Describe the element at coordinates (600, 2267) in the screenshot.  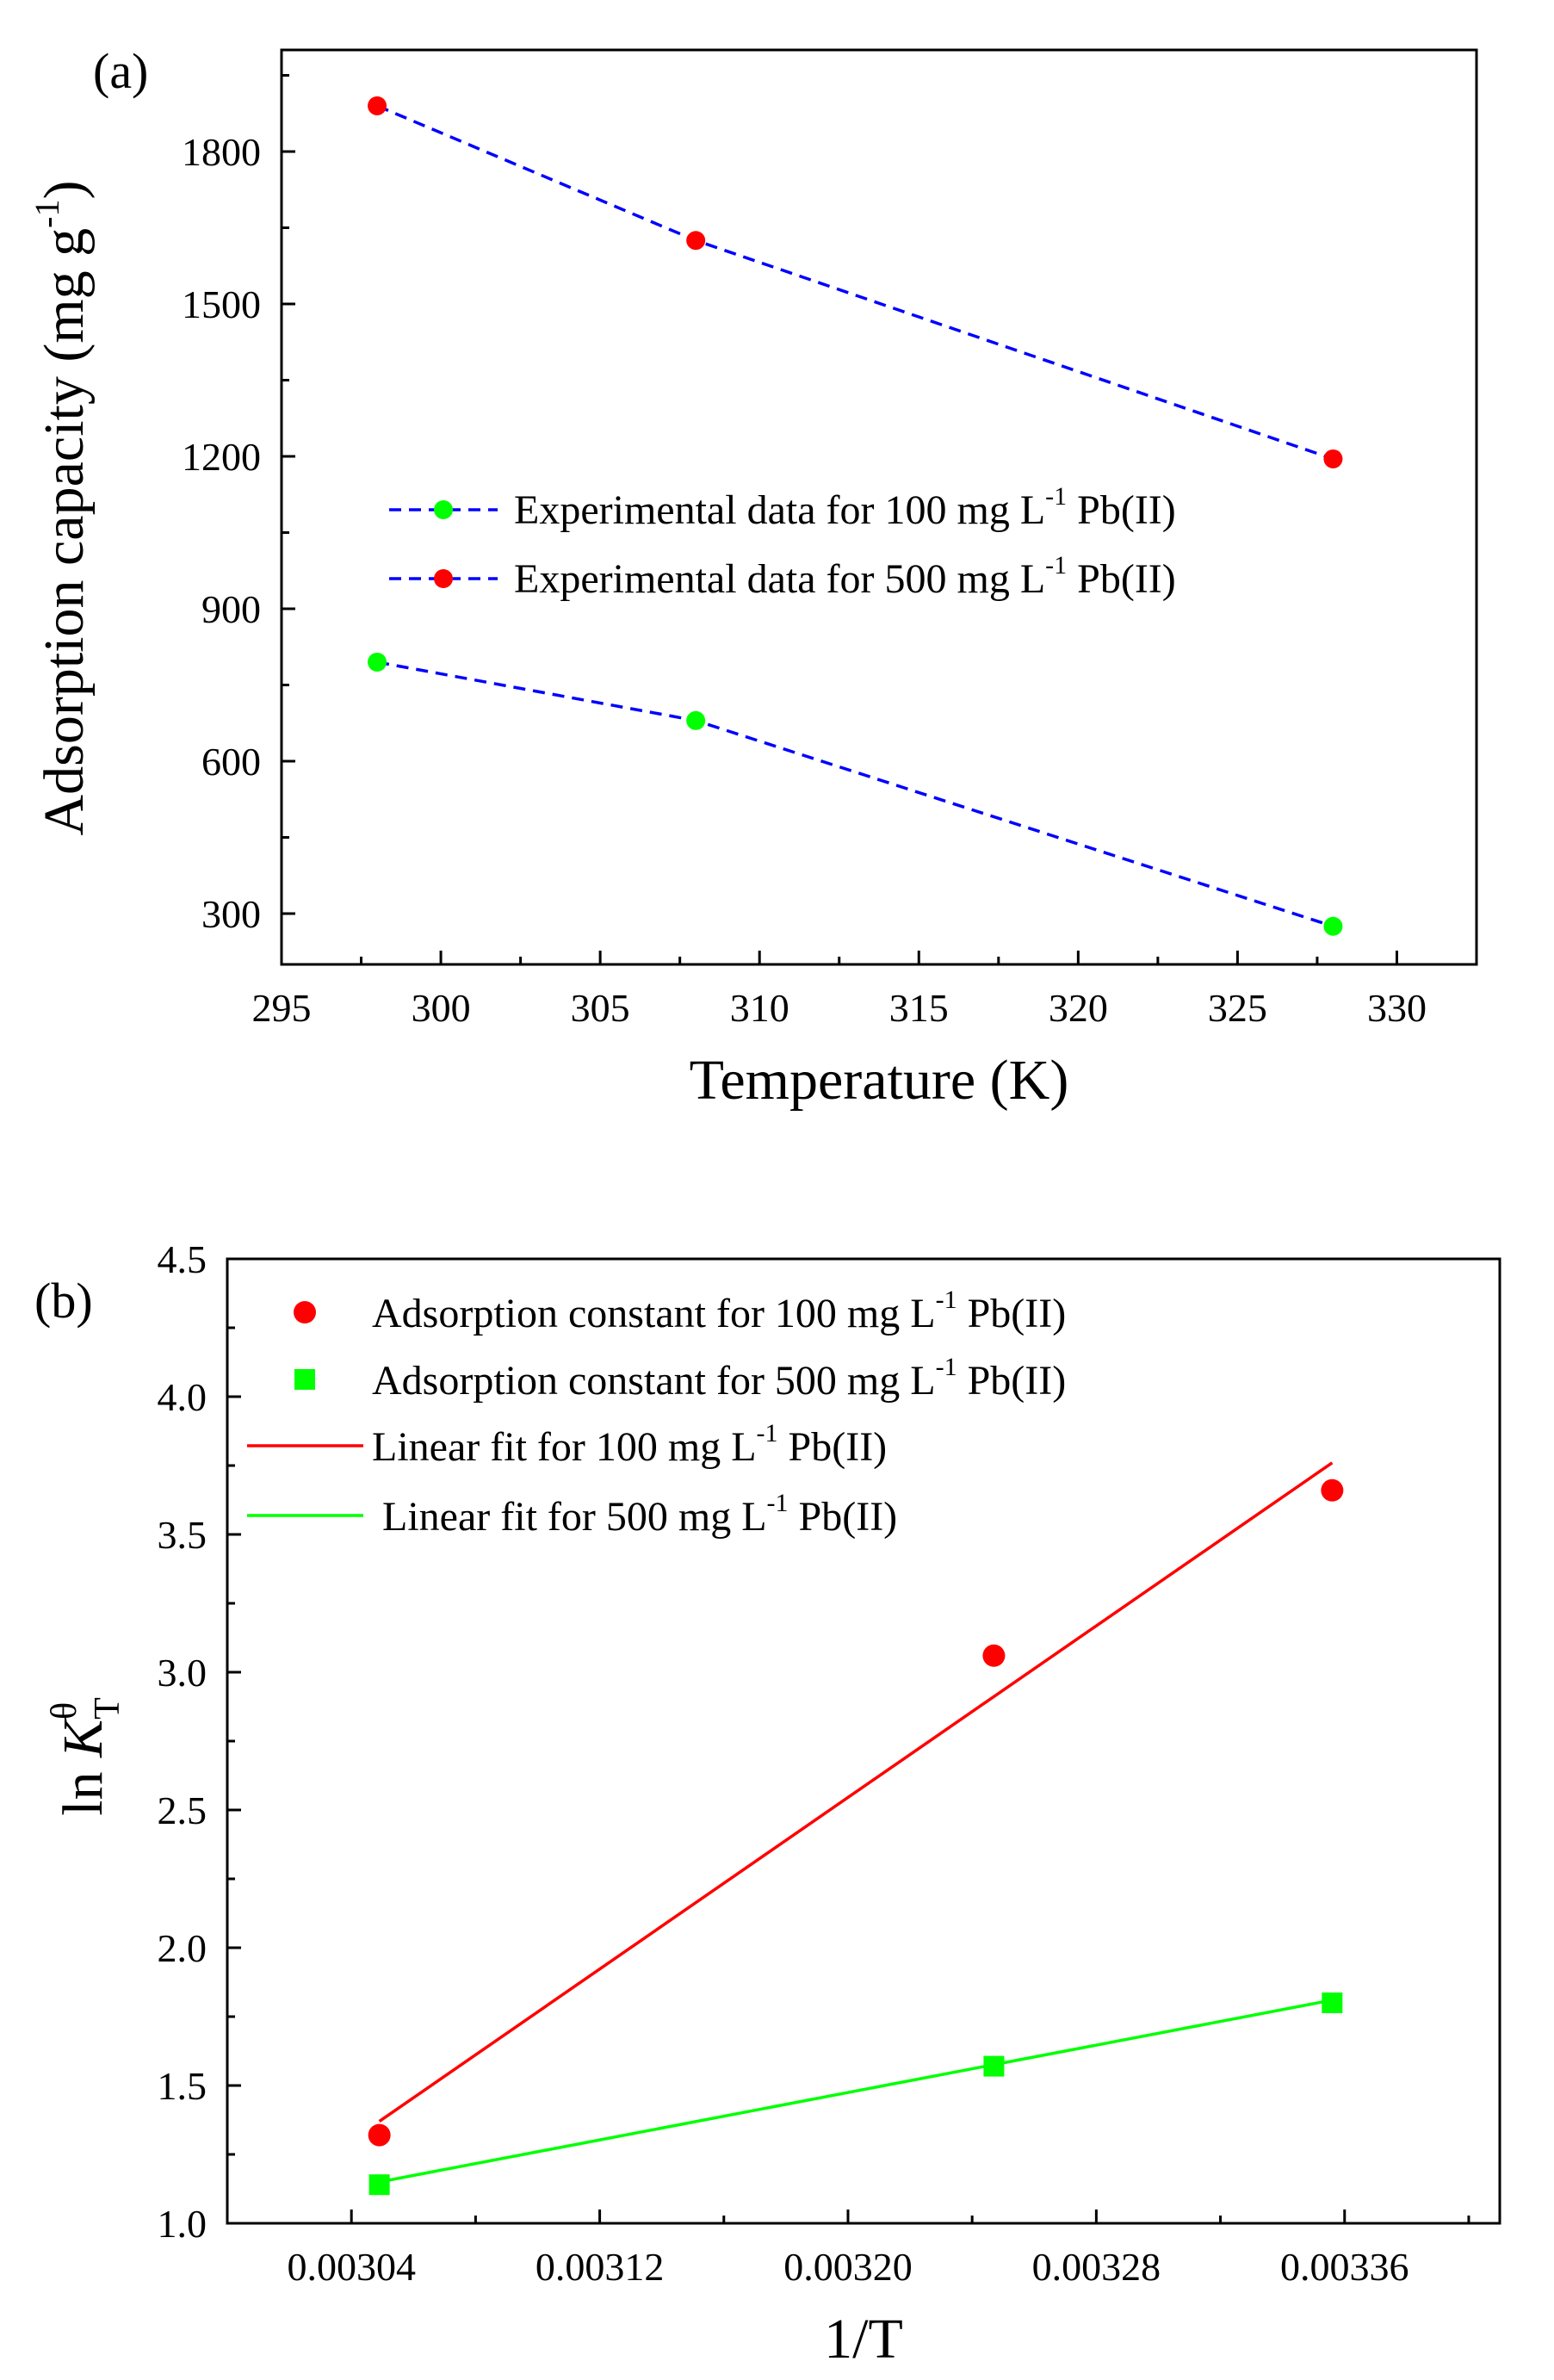
I see `x-tick-label-b: 0.00312` at that location.